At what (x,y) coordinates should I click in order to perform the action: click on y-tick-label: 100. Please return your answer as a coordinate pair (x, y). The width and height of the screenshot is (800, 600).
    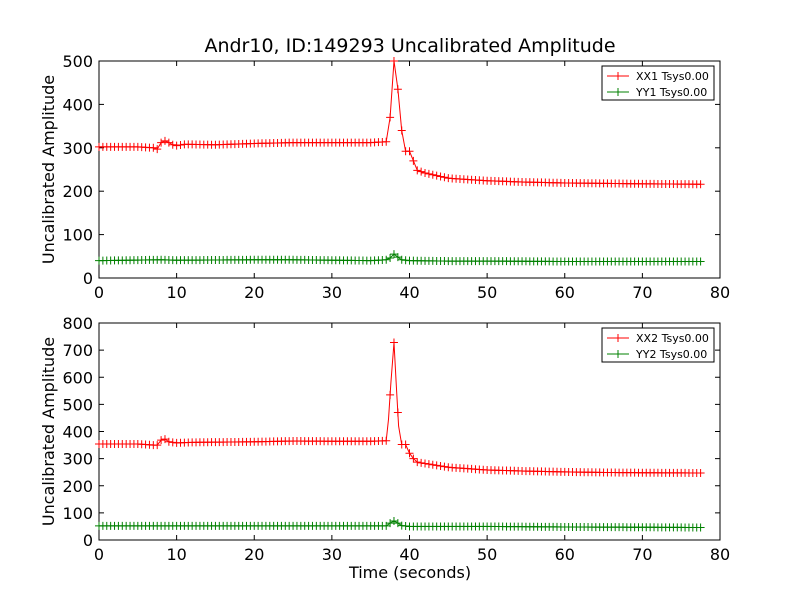
    Looking at the image, I should click on (77, 513).